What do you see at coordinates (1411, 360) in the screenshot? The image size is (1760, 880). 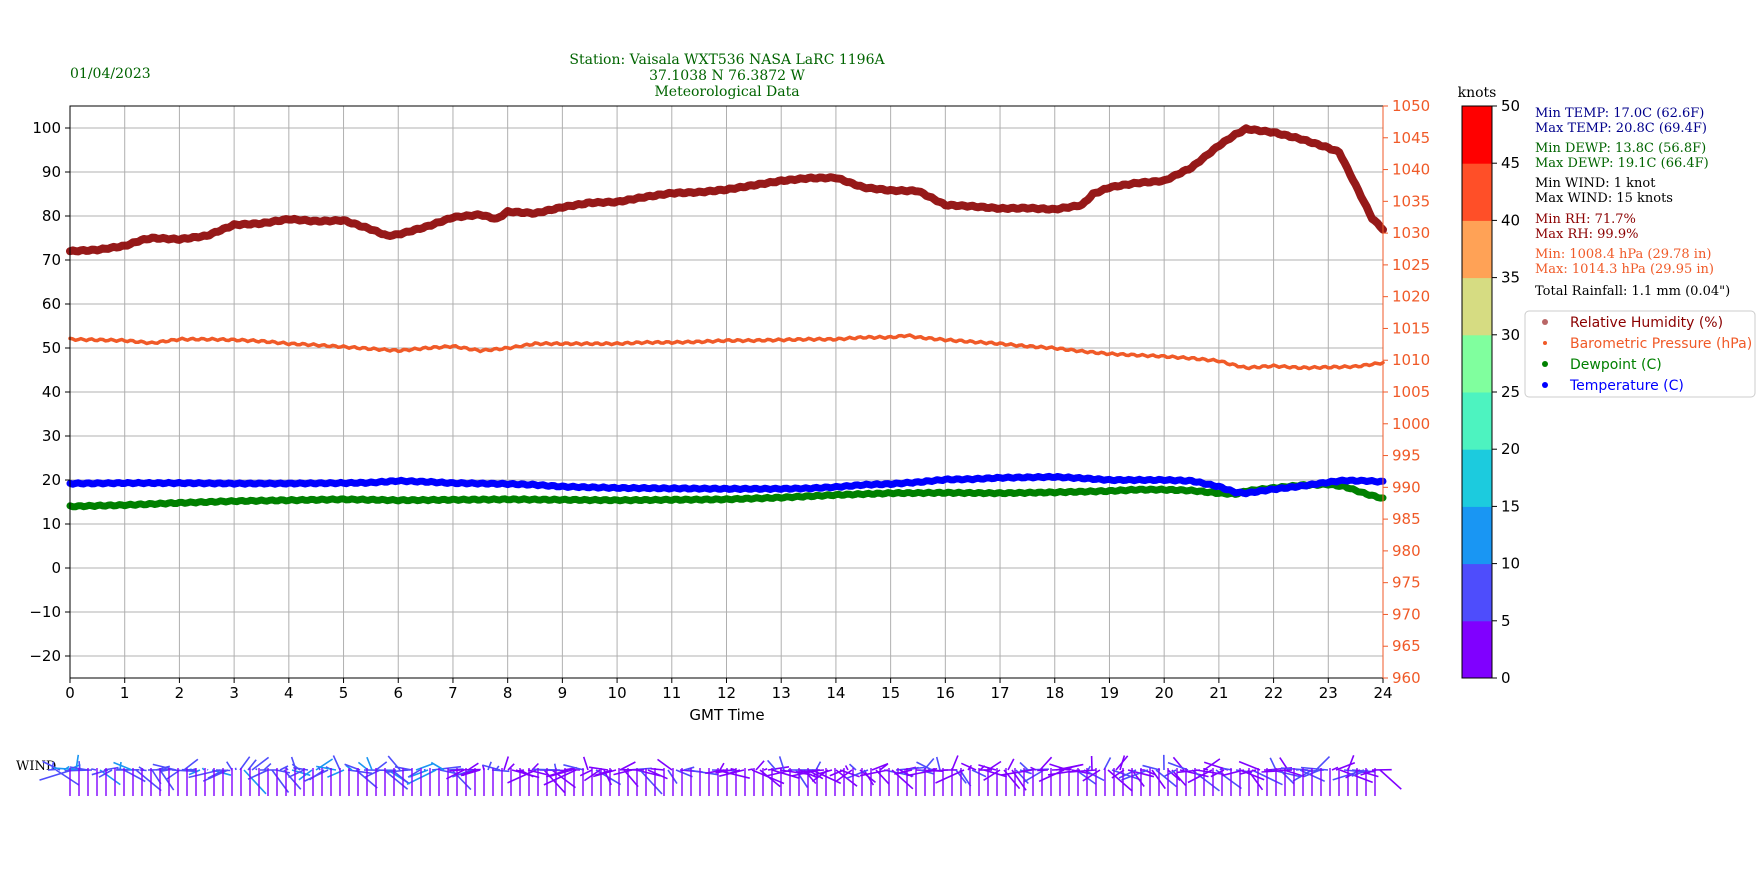 I see `right-tick-label: 1010` at bounding box center [1411, 360].